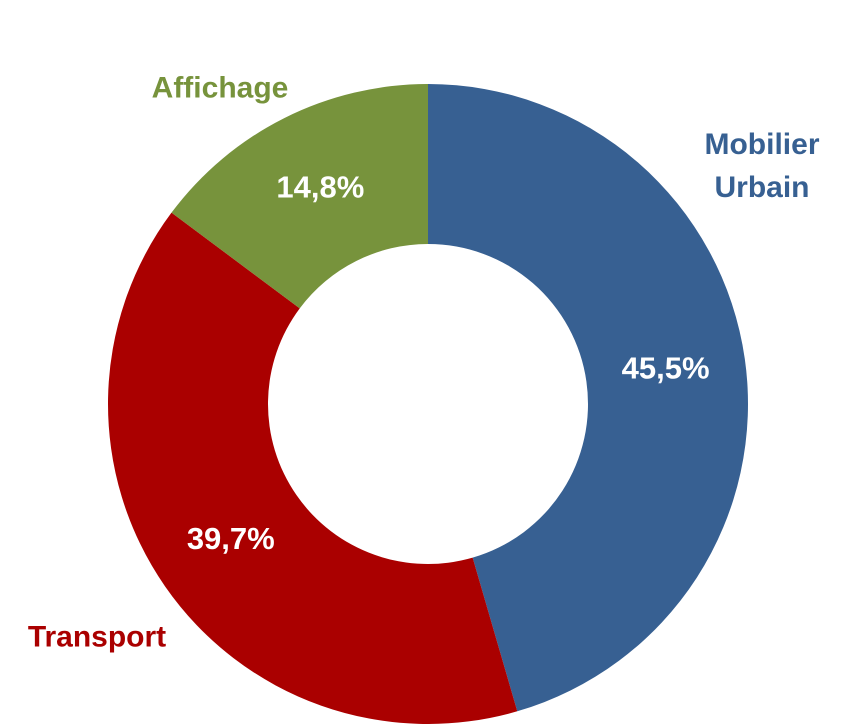 The image size is (844, 724). Describe the element at coordinates (220, 88) in the screenshot. I see `category-label: Affichage` at that location.